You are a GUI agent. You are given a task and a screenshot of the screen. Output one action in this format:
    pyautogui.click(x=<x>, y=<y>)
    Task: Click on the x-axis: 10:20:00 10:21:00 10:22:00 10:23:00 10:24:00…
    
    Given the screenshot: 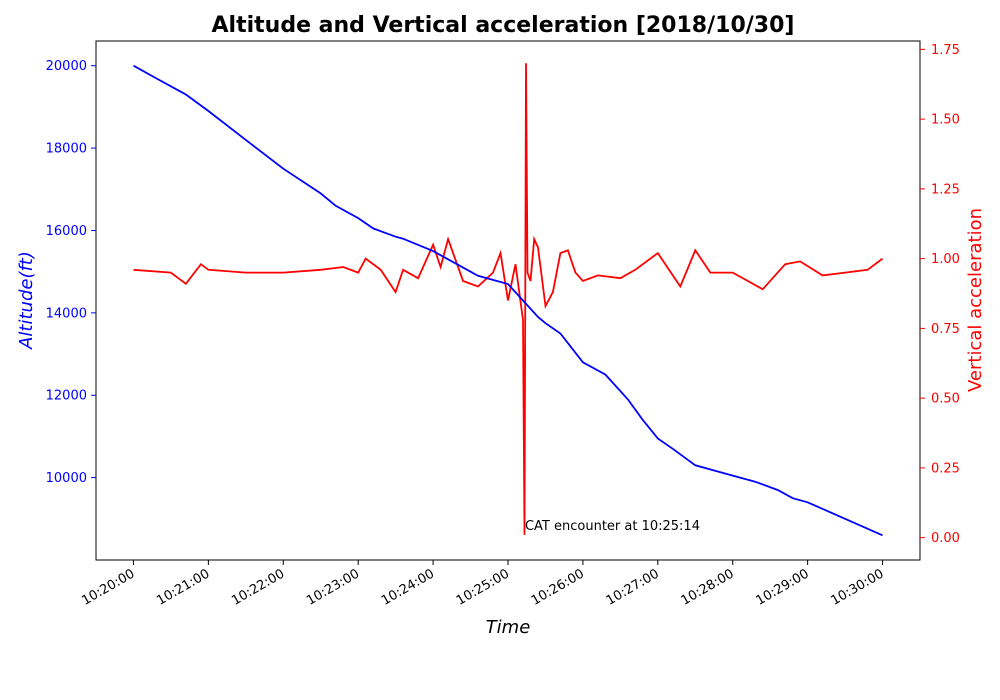 What is the action you would take?
    pyautogui.click(x=483, y=584)
    